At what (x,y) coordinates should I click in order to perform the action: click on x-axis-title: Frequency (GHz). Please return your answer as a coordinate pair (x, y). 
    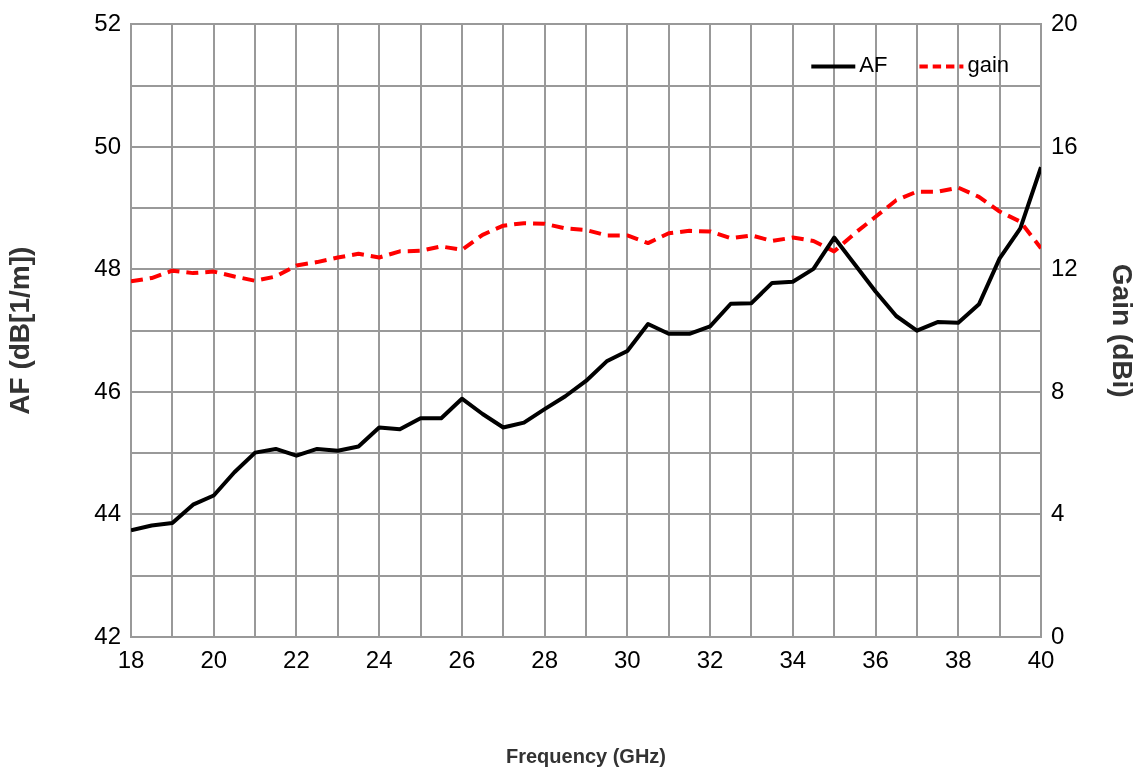
    Looking at the image, I should click on (586, 755).